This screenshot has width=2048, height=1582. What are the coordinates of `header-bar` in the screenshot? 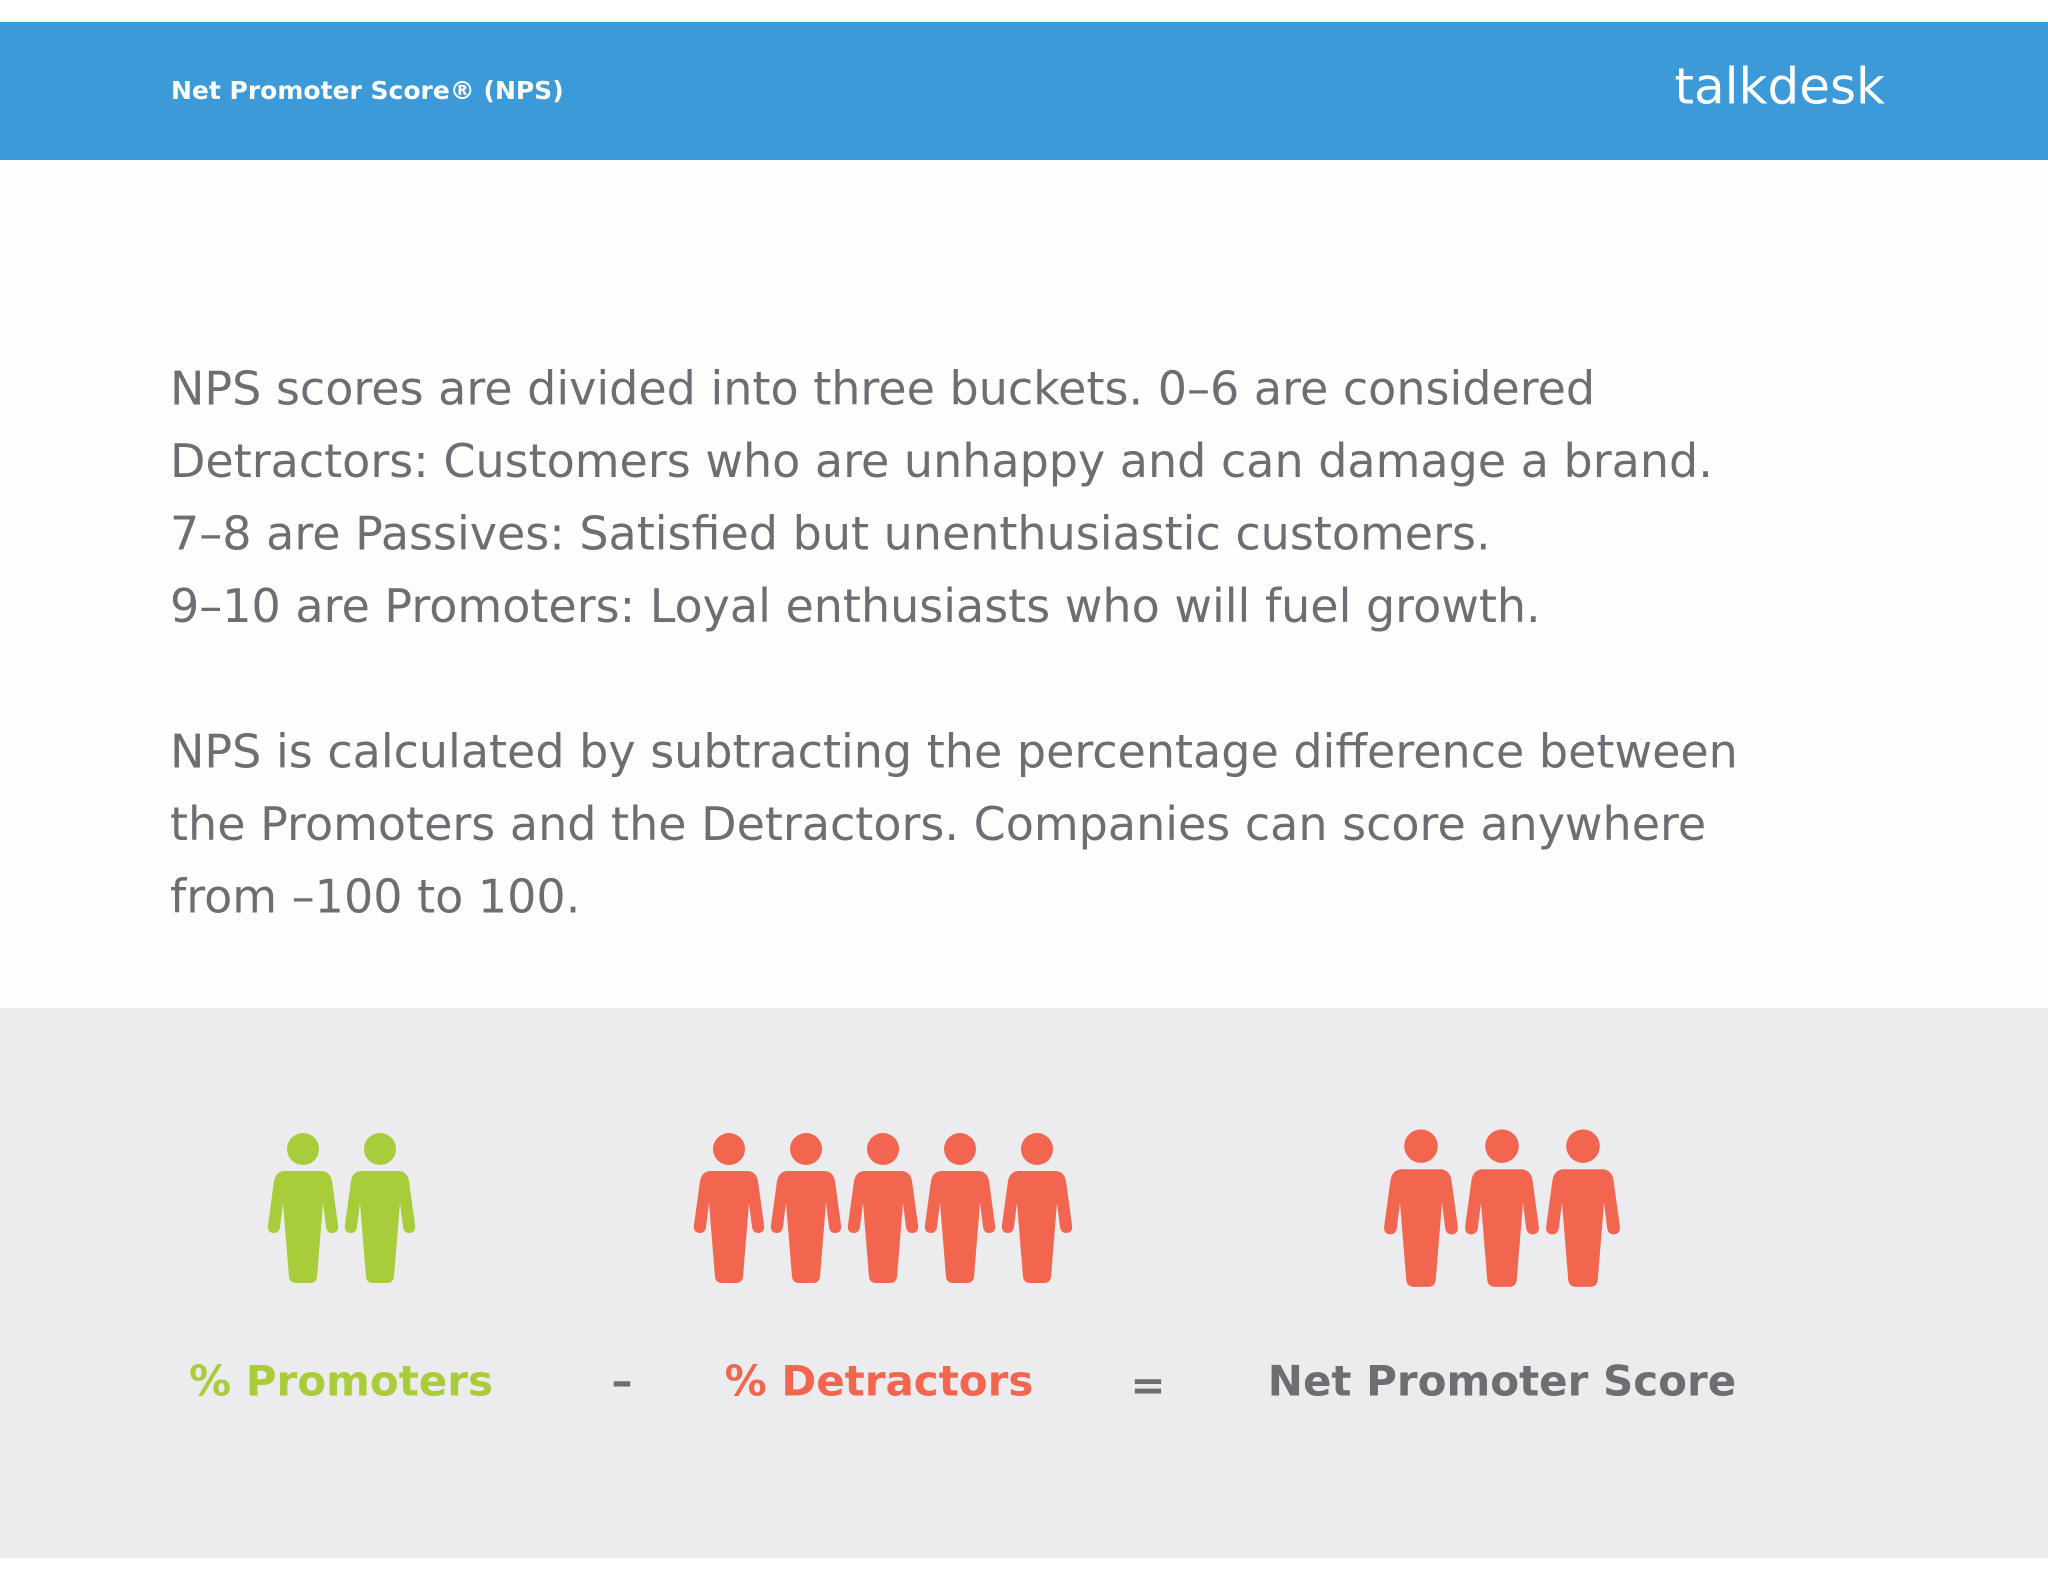 It's located at (1024, 91).